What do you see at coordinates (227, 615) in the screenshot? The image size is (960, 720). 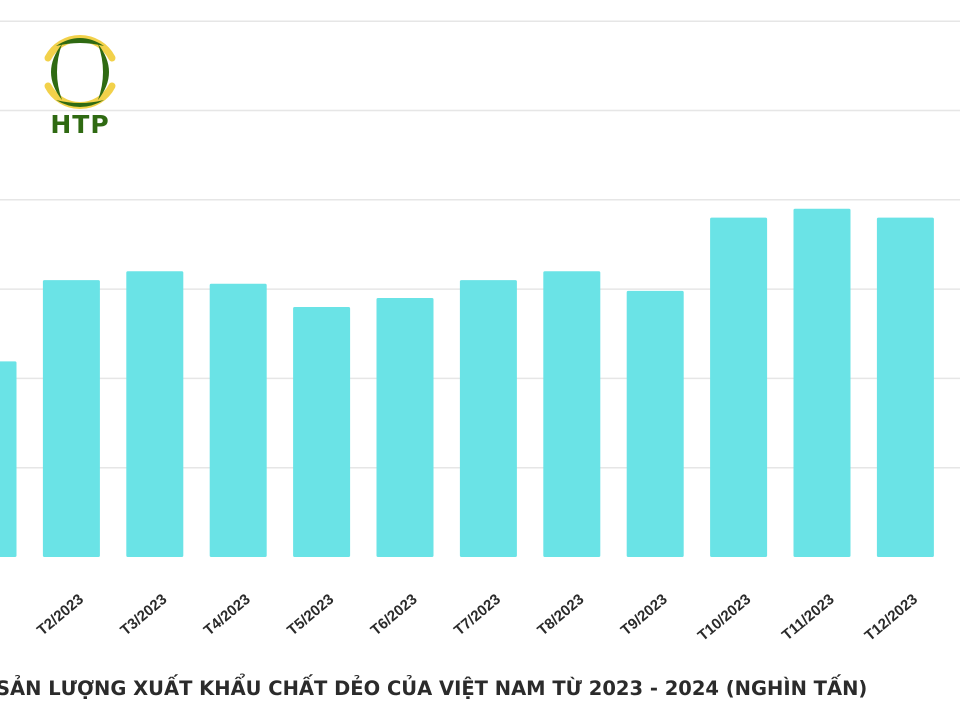 I see `x-tick-label: T4/2023` at bounding box center [227, 615].